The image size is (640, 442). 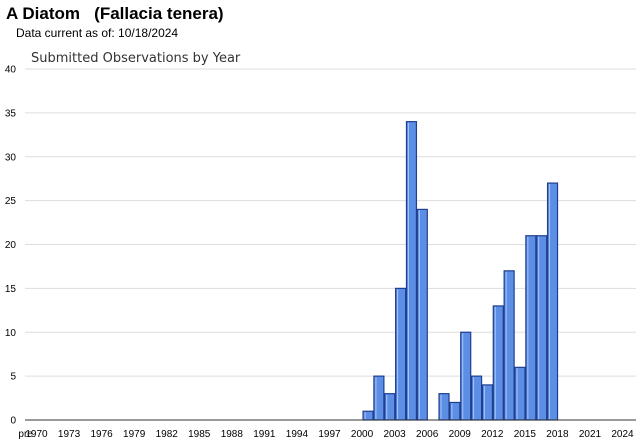 I want to click on y-tick-label: 5, so click(x=13, y=377).